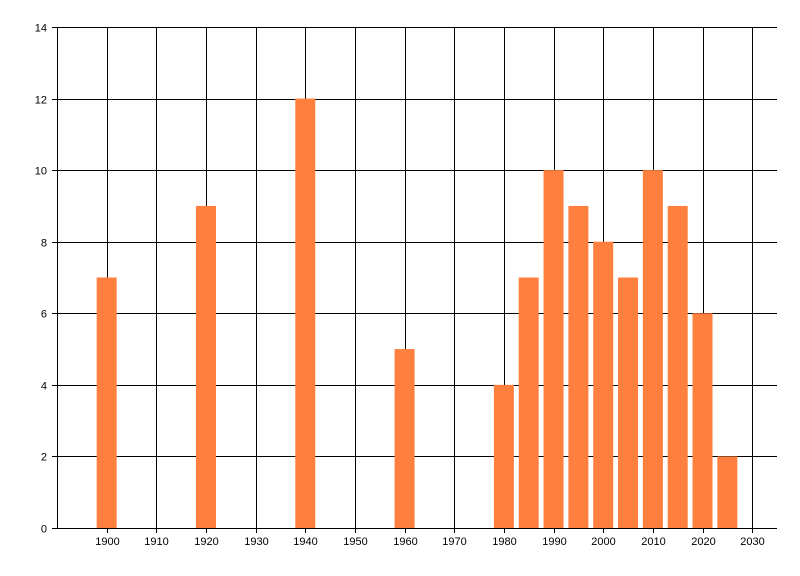 This screenshot has width=800, height=576. I want to click on y-tick-label: 14, so click(41, 29).